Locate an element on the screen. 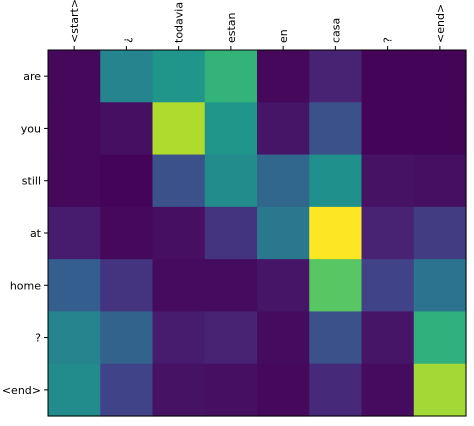 The width and height of the screenshot is (474, 426). y-tick-label-home: home is located at coordinates (25, 285).